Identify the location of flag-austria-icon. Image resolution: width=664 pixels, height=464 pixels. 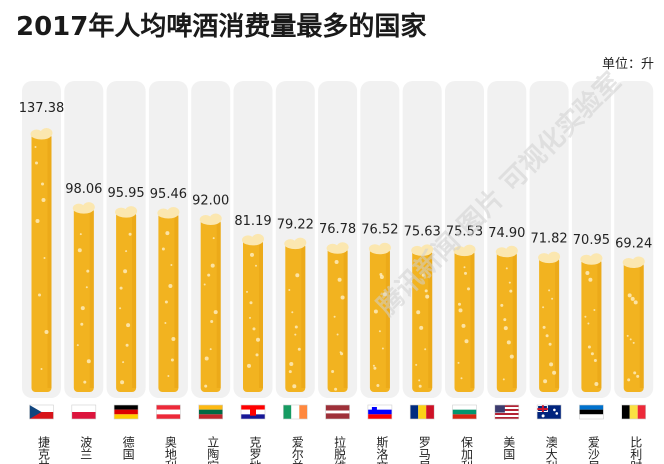
(168, 412).